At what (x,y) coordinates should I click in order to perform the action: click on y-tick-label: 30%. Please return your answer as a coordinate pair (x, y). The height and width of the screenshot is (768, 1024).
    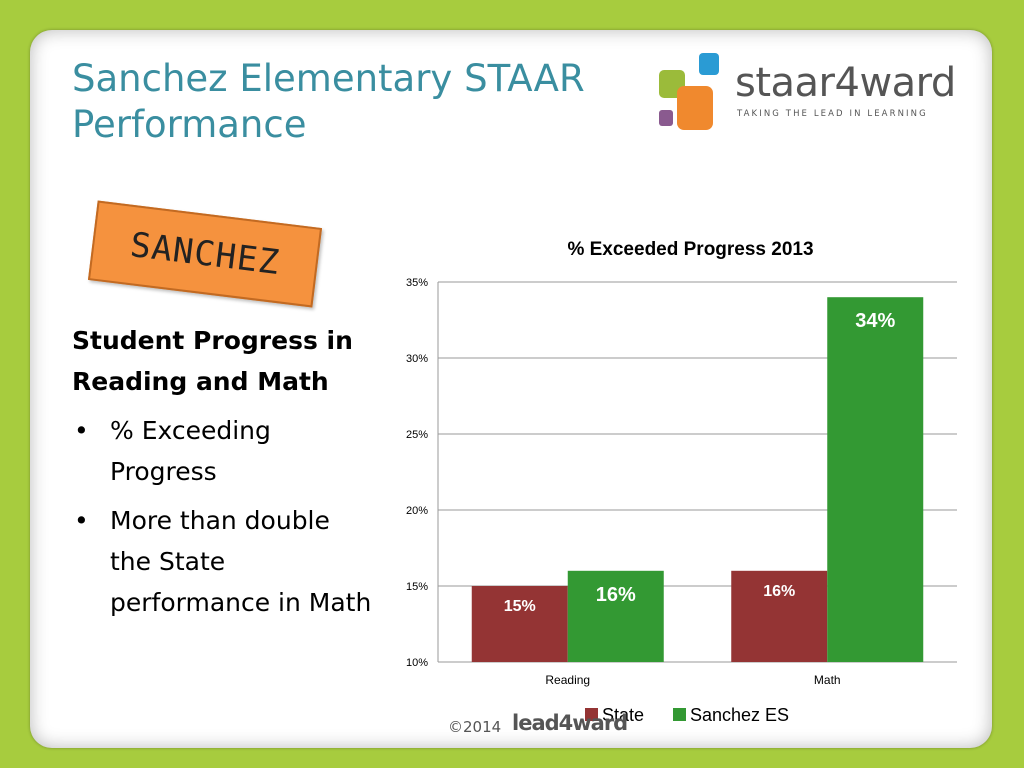
    Looking at the image, I should click on (417, 359).